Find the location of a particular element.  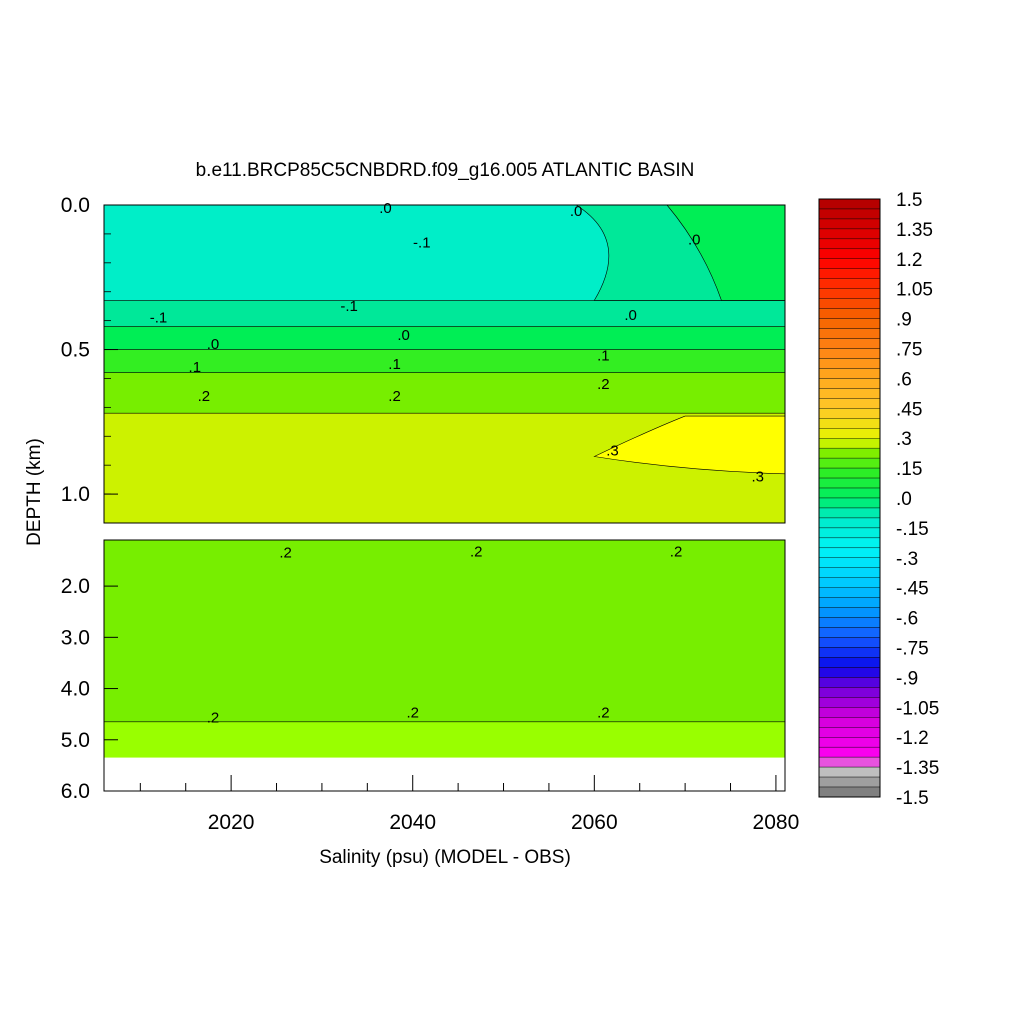

colorbar-label: 1.2 is located at coordinates (909, 260).